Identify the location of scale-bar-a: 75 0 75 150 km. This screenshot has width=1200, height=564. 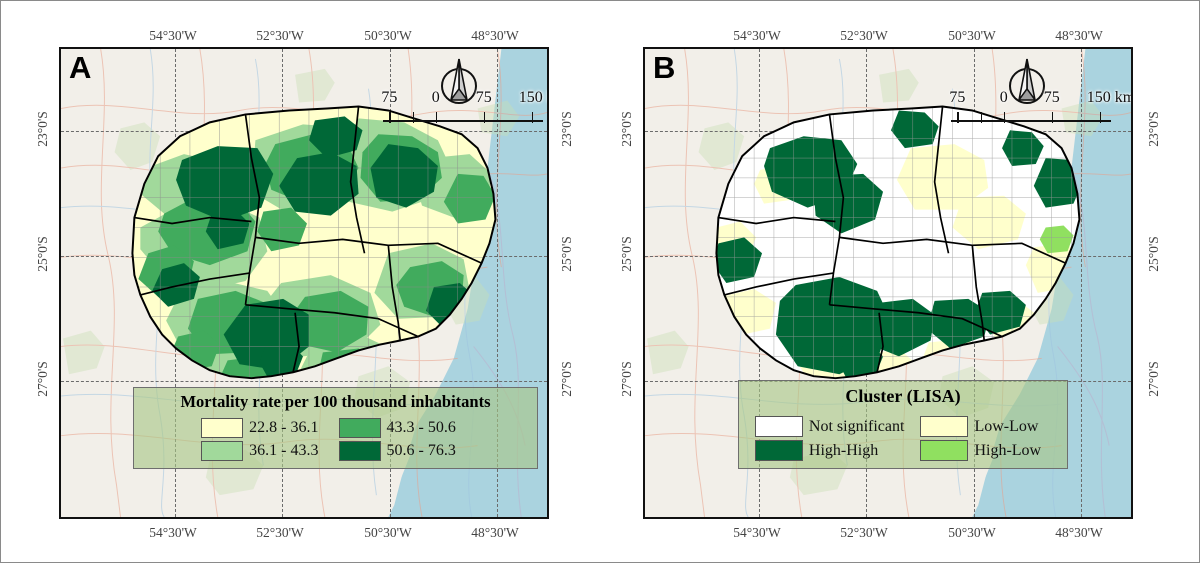
(464, 106).